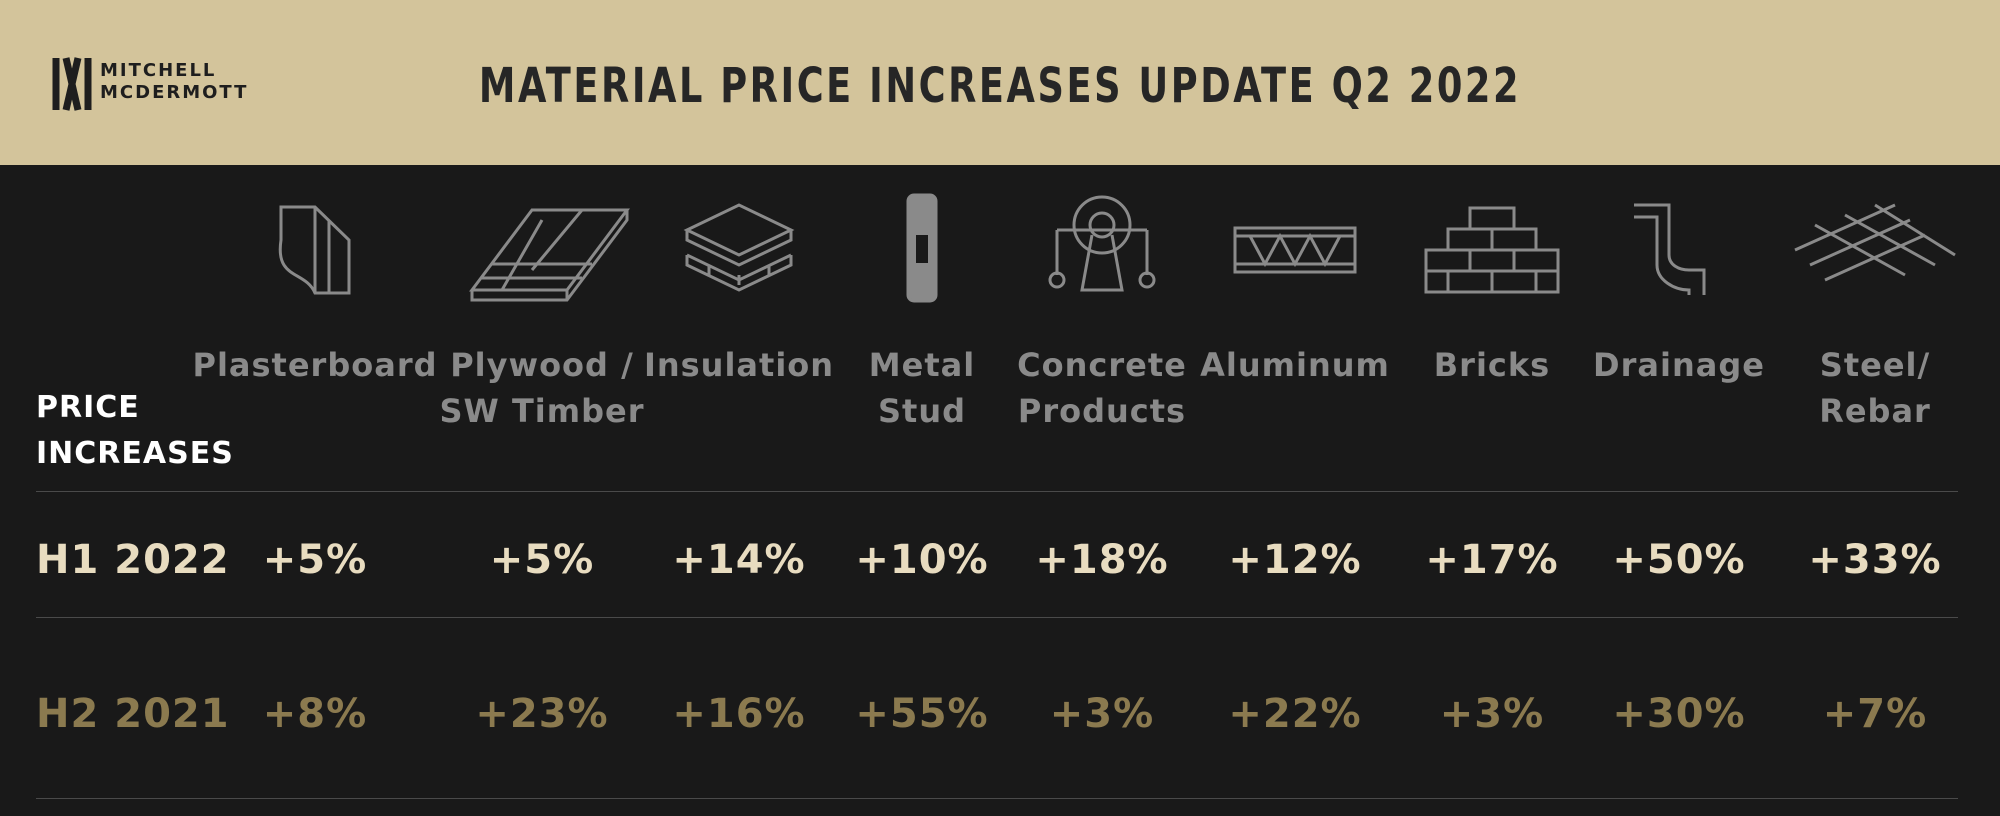 The image size is (2000, 816). What do you see at coordinates (174, 92) in the screenshot?
I see `logo-line: MCDERMOTT` at bounding box center [174, 92].